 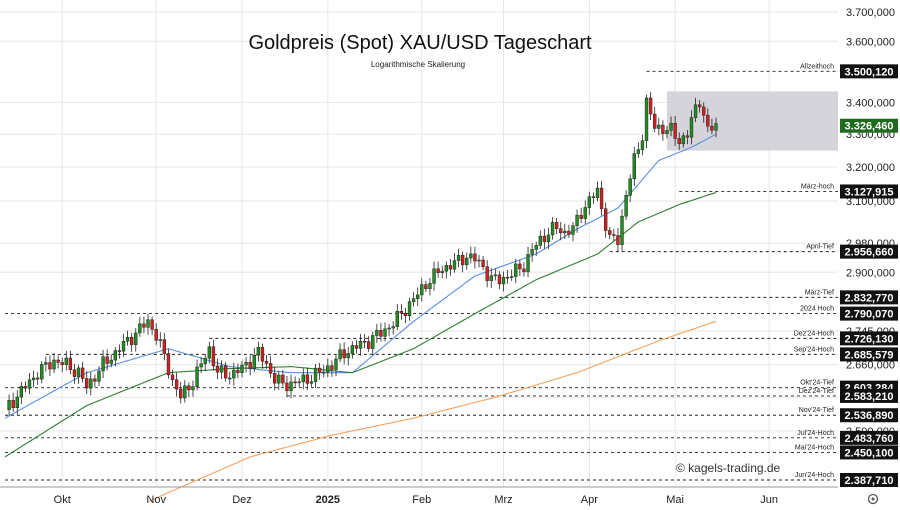 What do you see at coordinates (869, 253) in the screenshot?
I see `level-value-3: 2.956,660` at bounding box center [869, 253].